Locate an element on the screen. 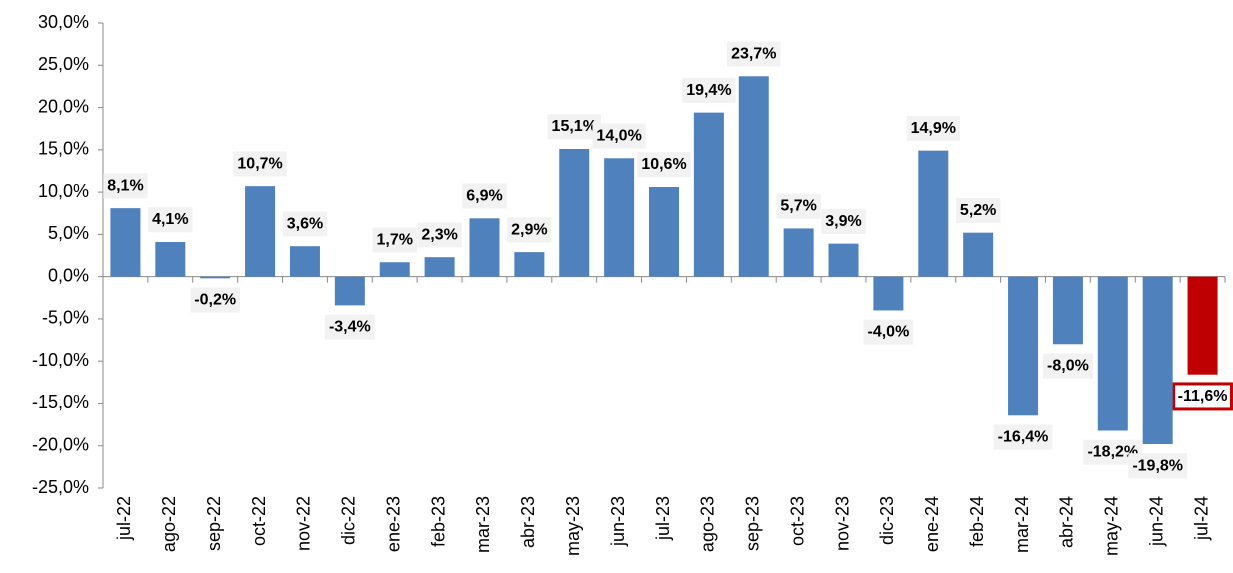  y-tick-label: -5,0% is located at coordinates (65, 318).